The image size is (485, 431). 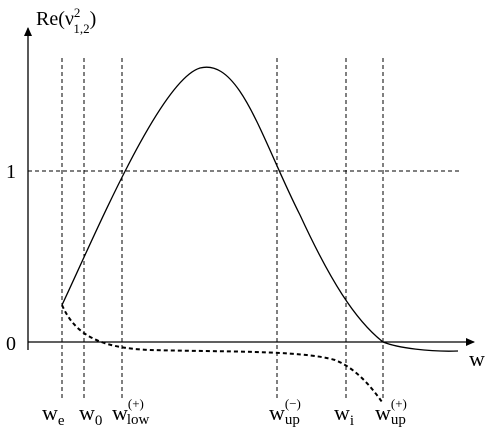 I want to click on tick-one: 1, so click(x=11, y=172).